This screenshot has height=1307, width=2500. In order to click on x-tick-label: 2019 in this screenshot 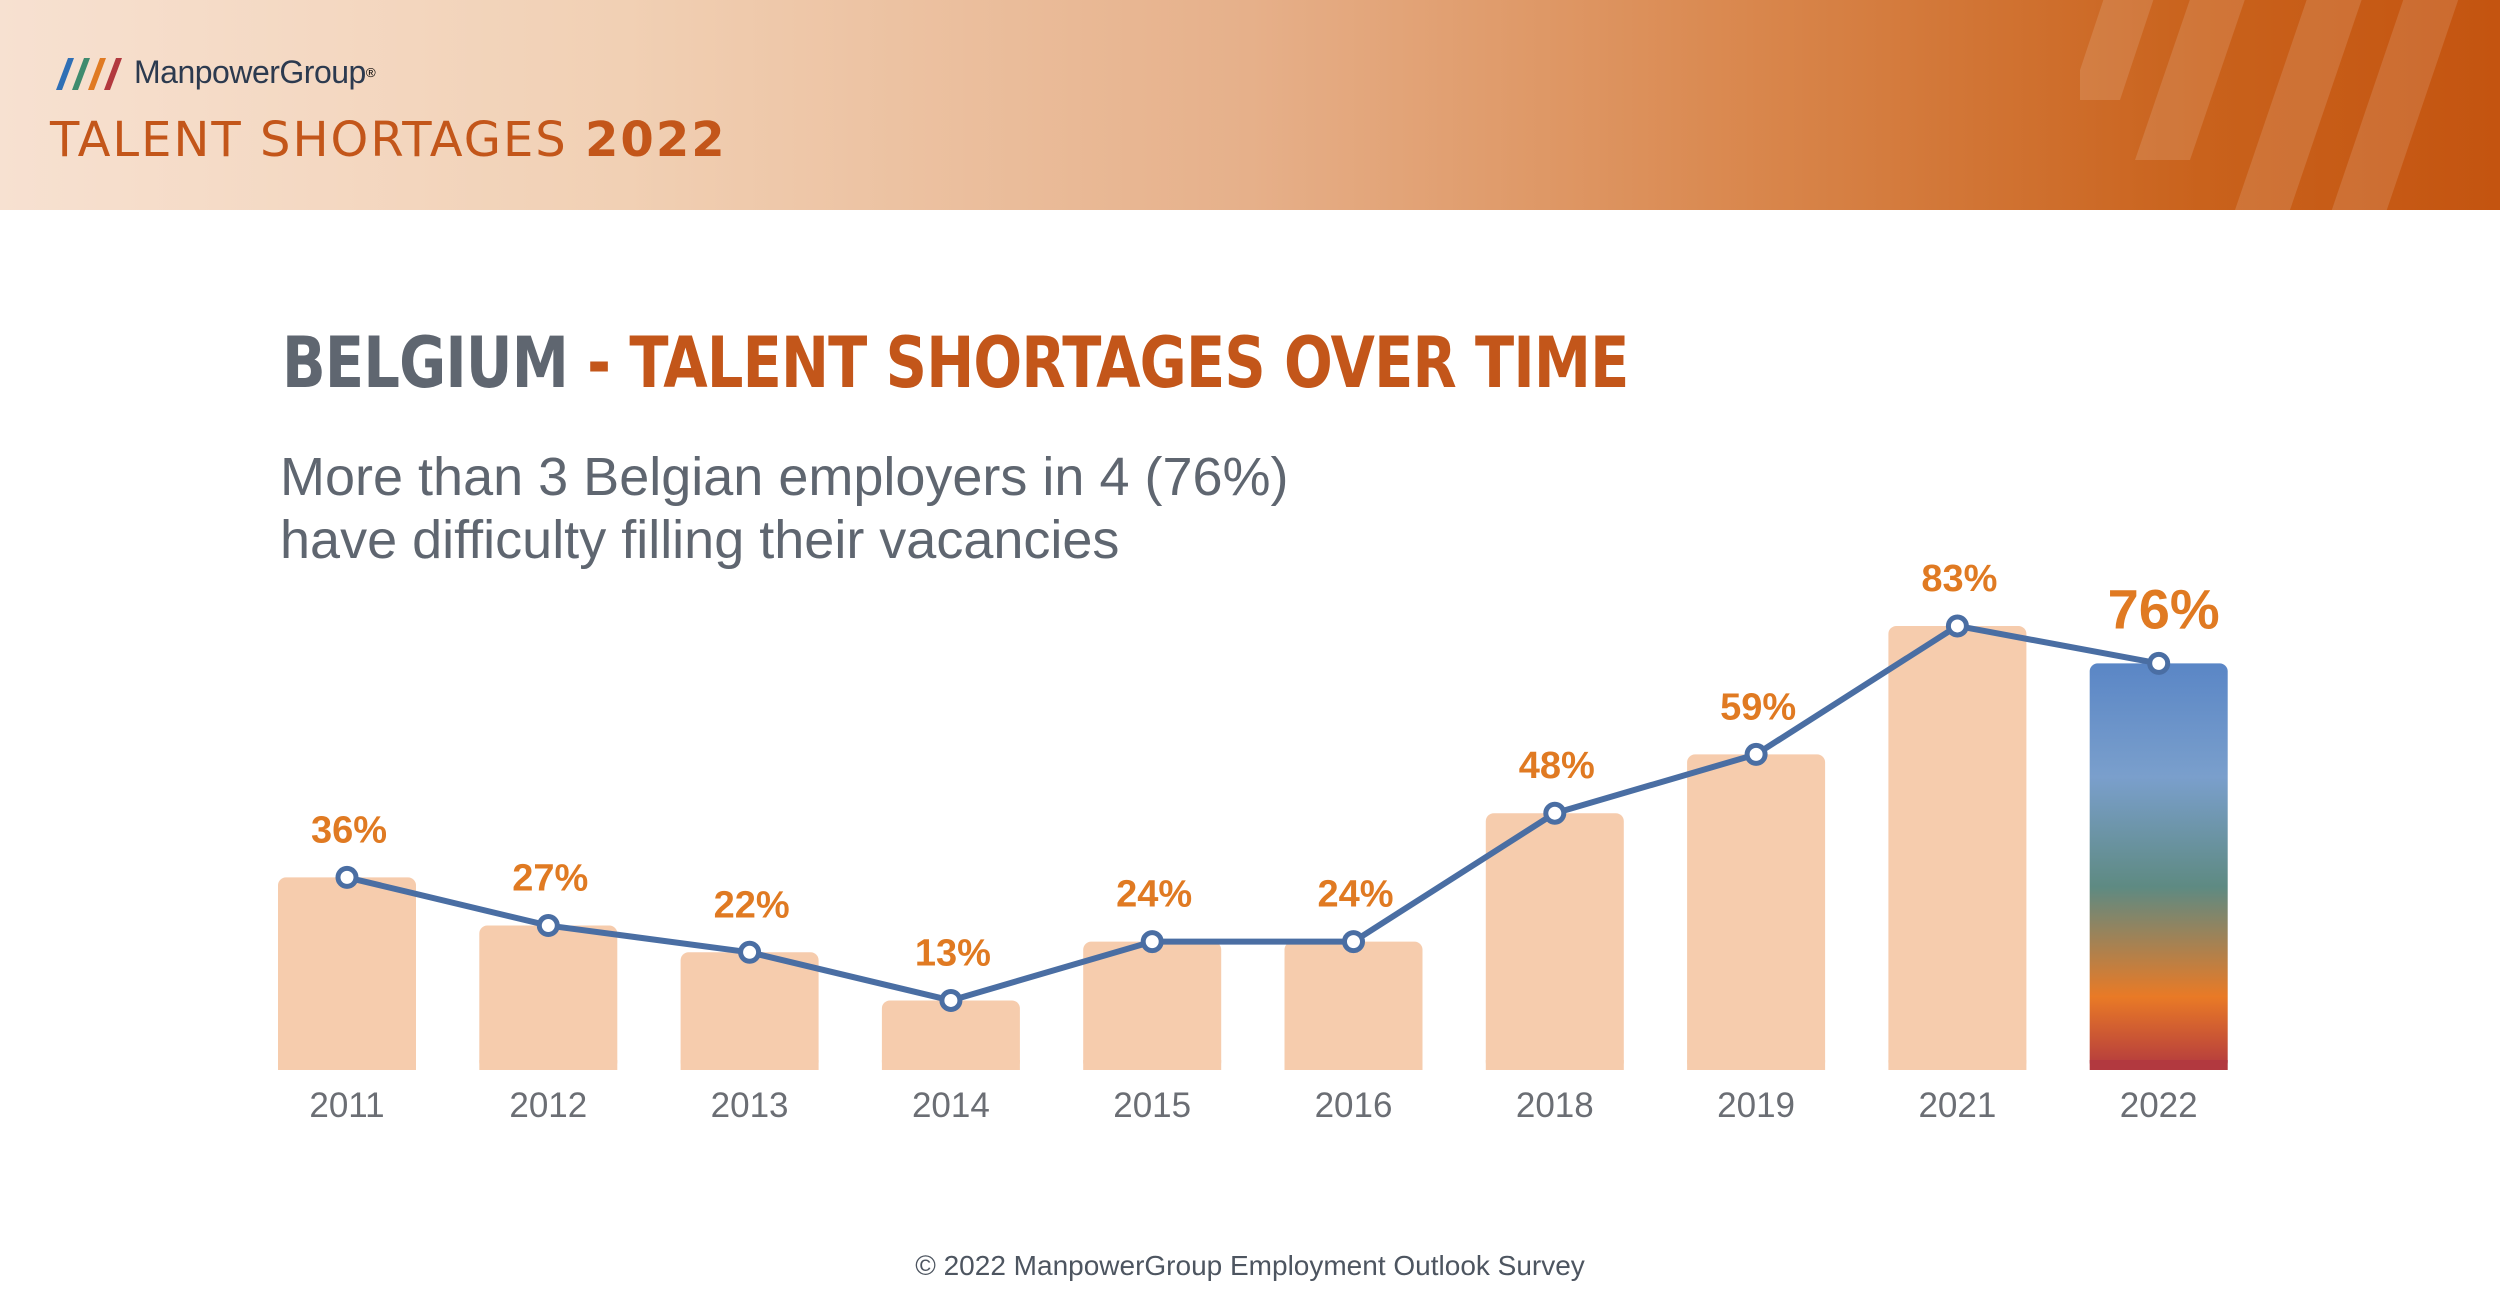, I will do `click(1756, 1105)`.